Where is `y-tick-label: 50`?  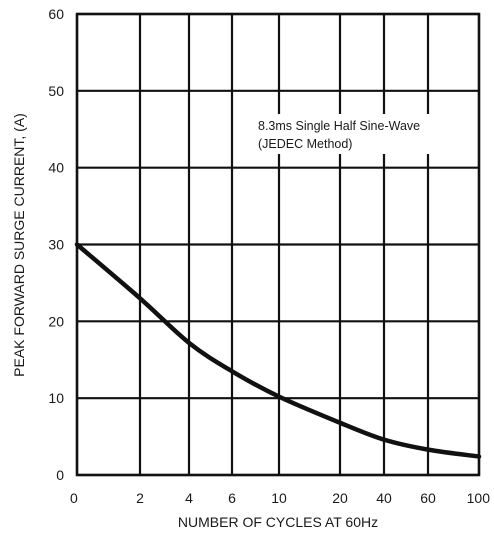 y-tick-label: 50 is located at coordinates (56, 91).